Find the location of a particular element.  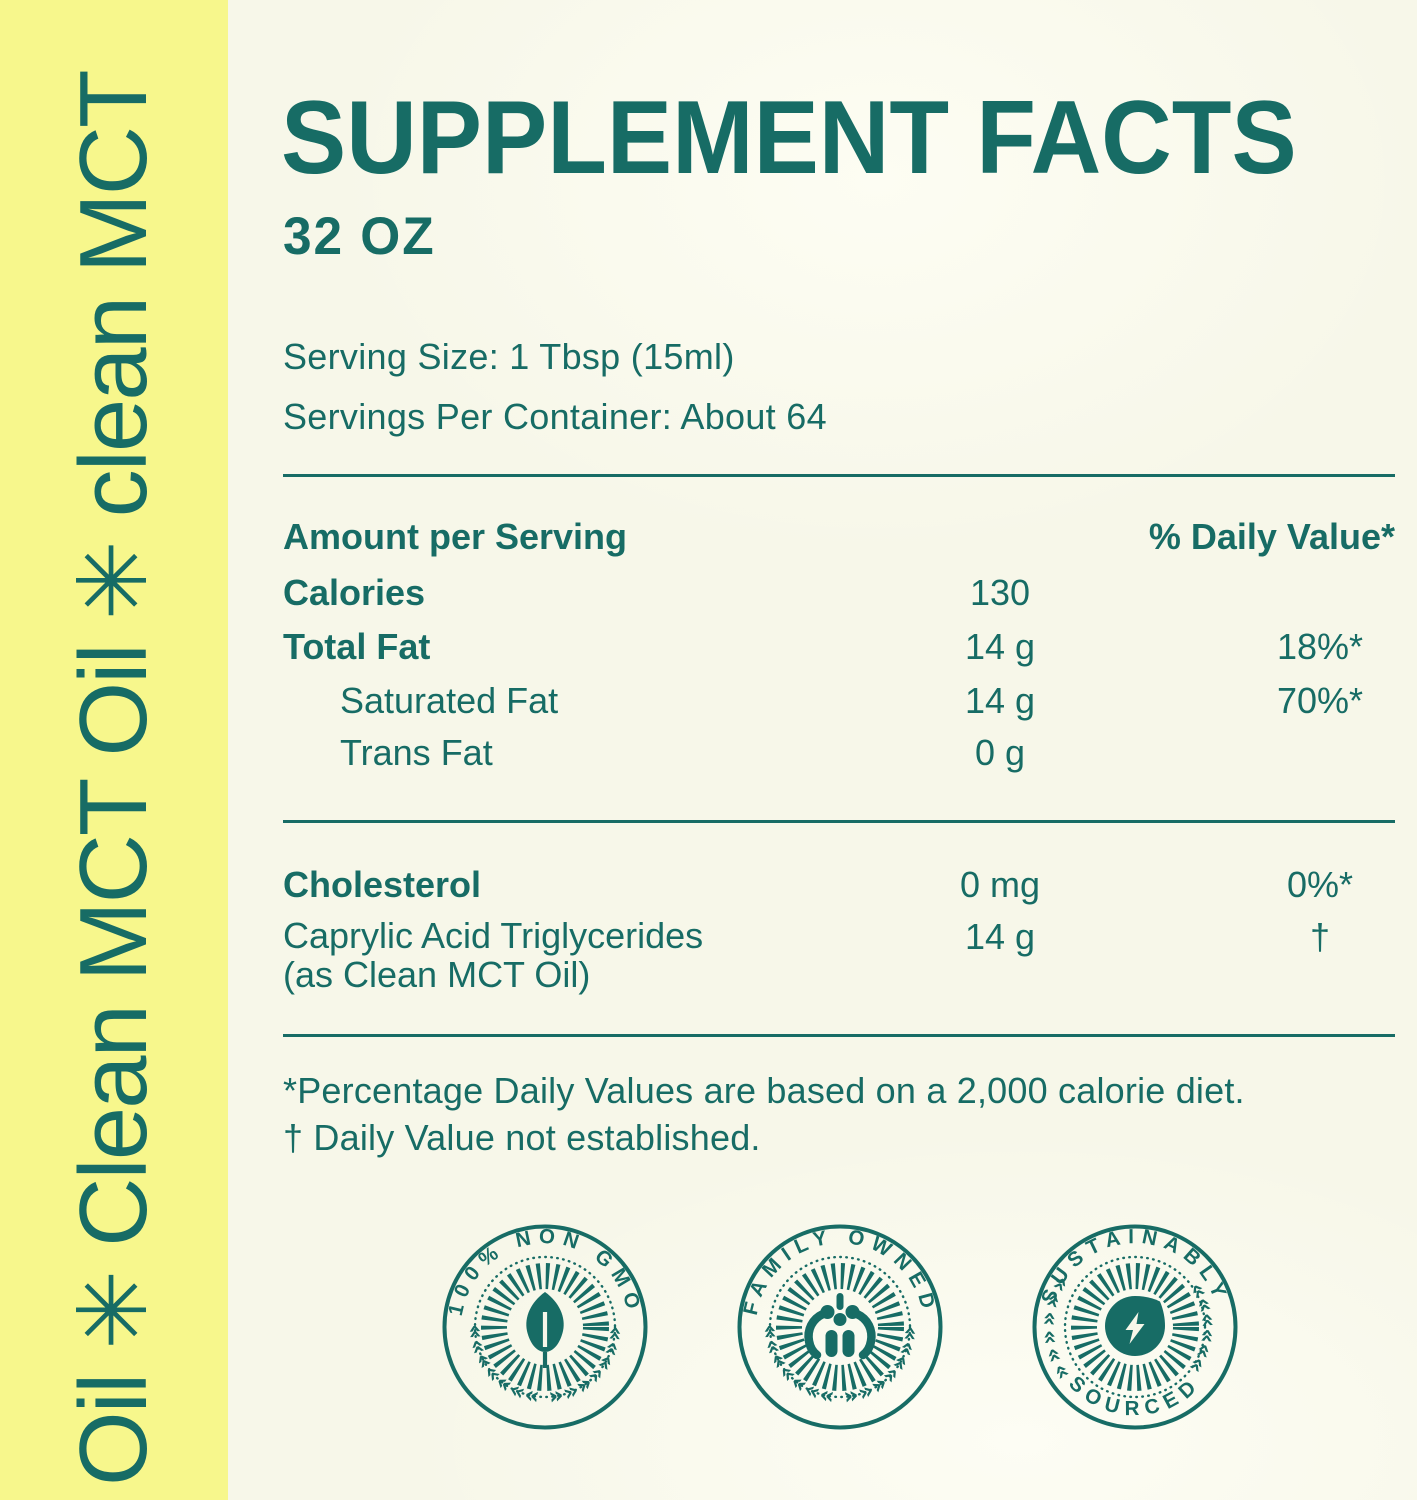

badge-family-owned: FAMILY OWNED ««««««« »»»»»»» is located at coordinates (840, 1327).